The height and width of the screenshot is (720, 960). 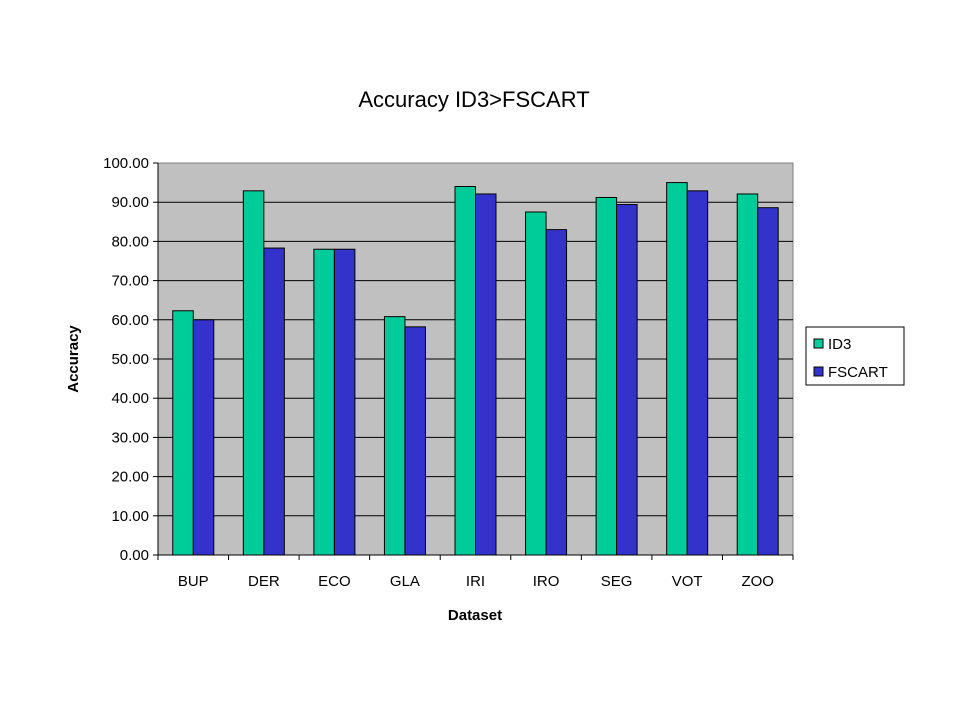 I want to click on legend-swatch-id3, so click(x=818, y=343).